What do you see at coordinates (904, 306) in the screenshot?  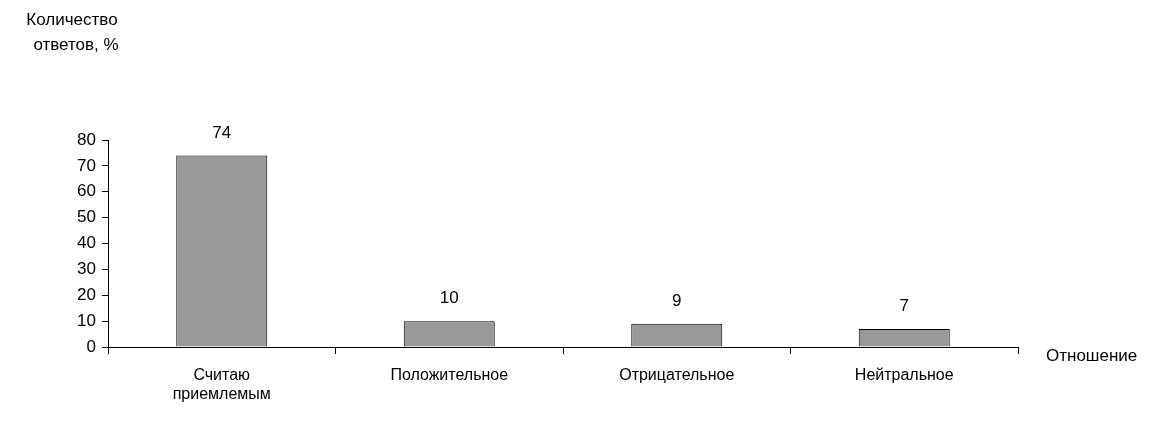 I see `data-label: 7` at bounding box center [904, 306].